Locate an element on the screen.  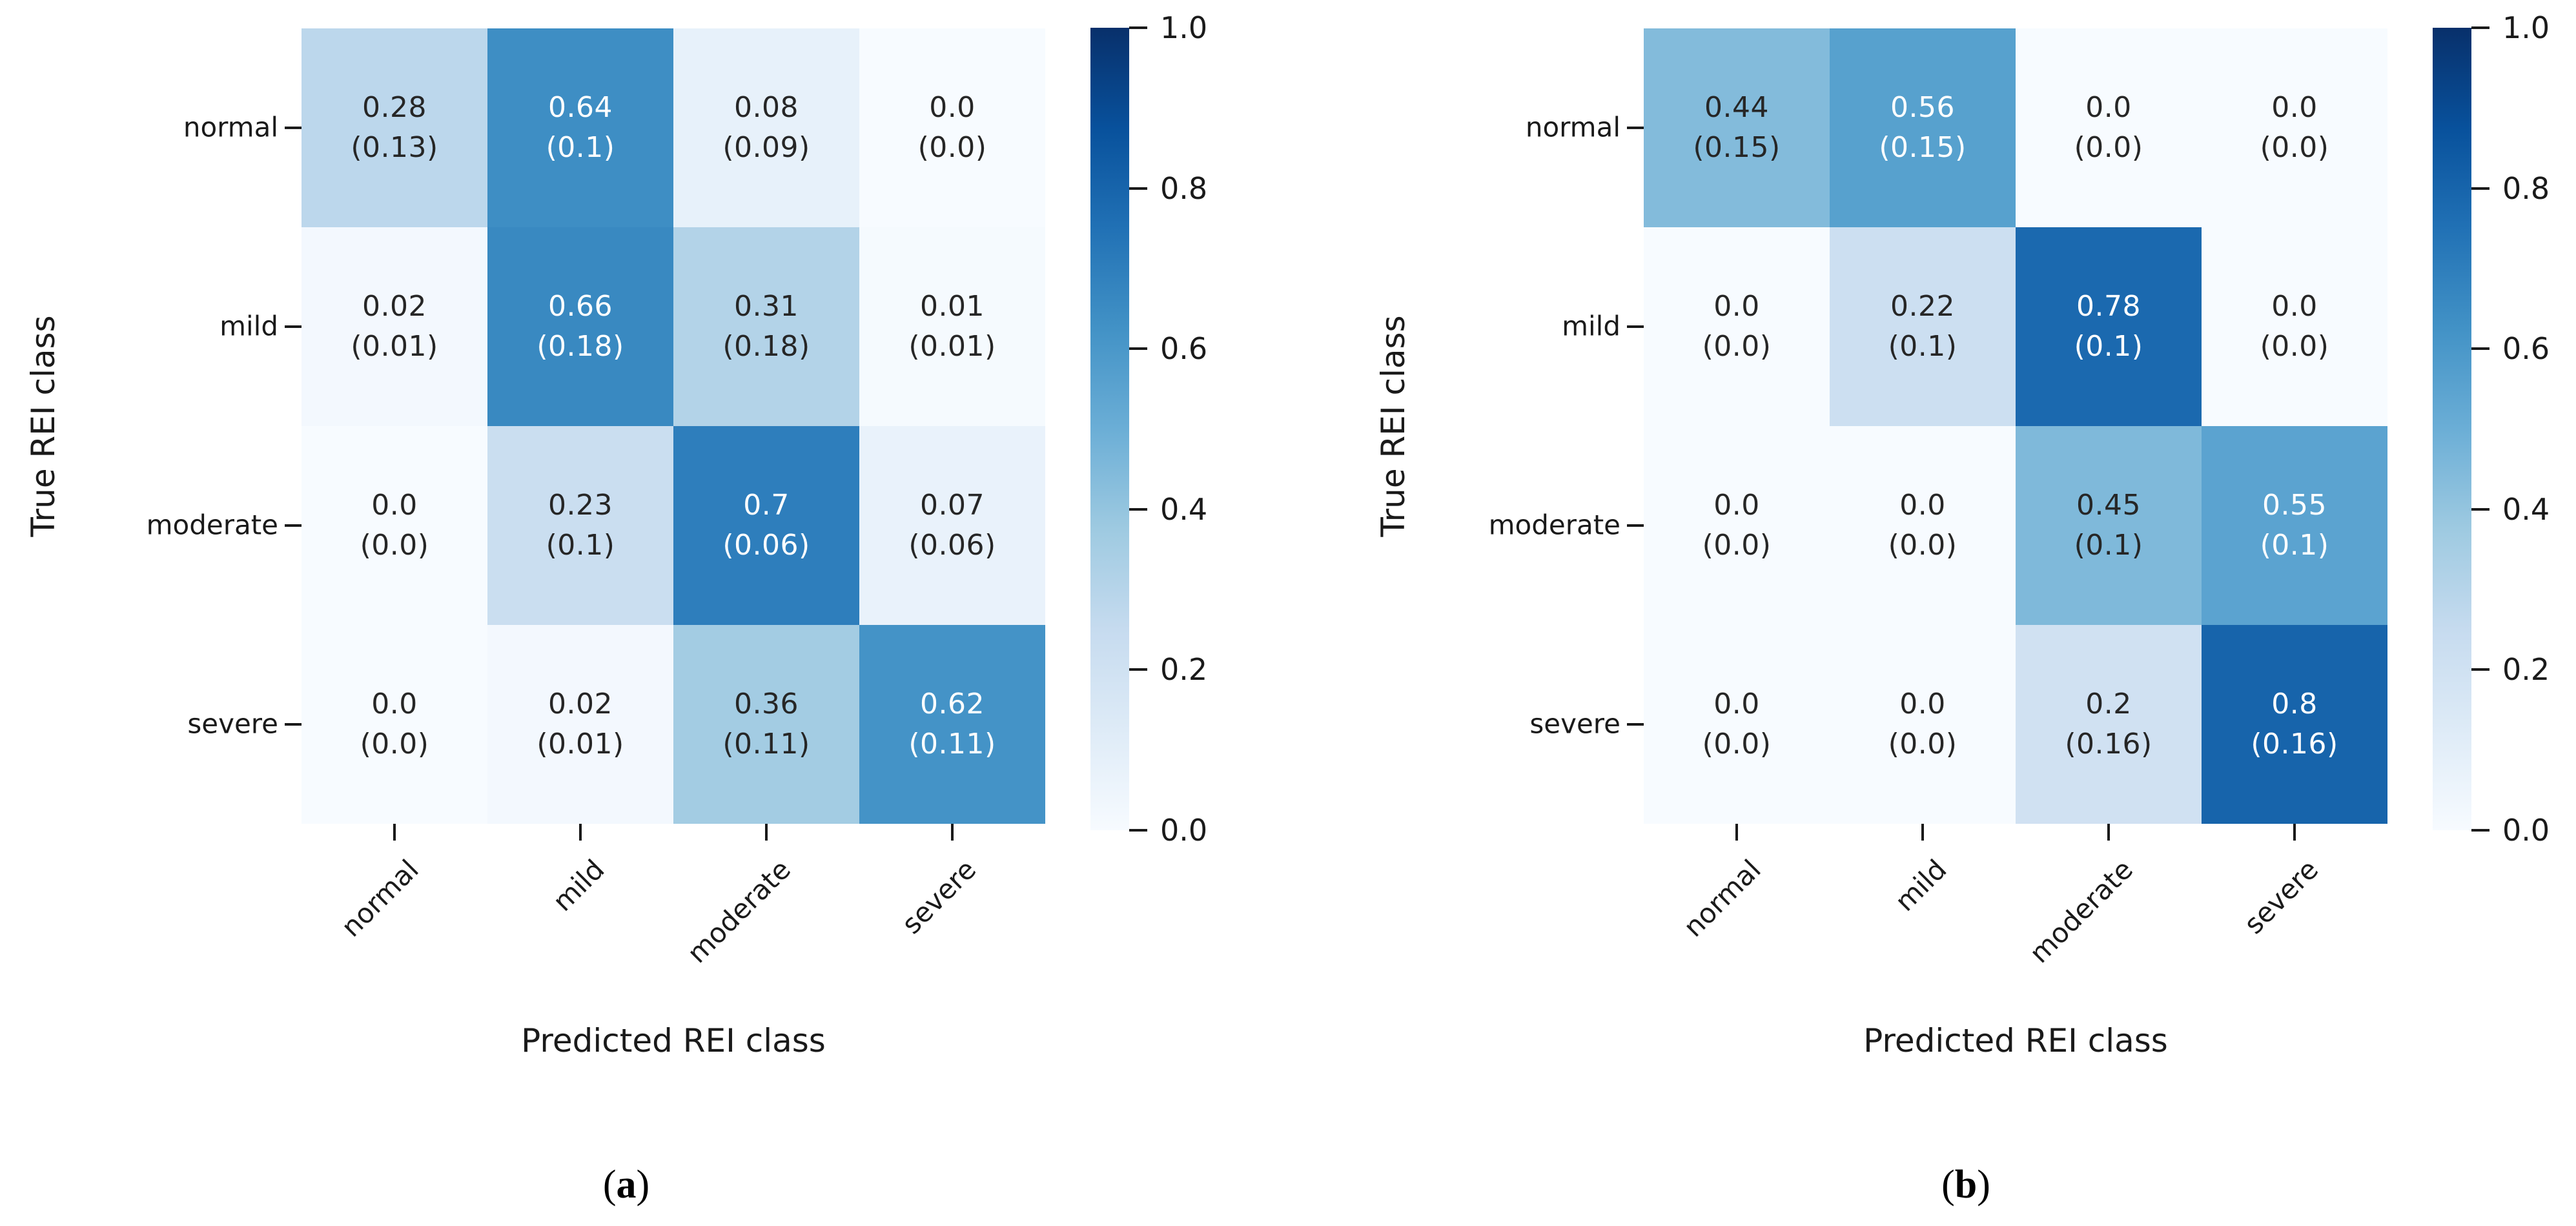
y-axis-label-b: True REI class is located at coordinates (1393, 426).